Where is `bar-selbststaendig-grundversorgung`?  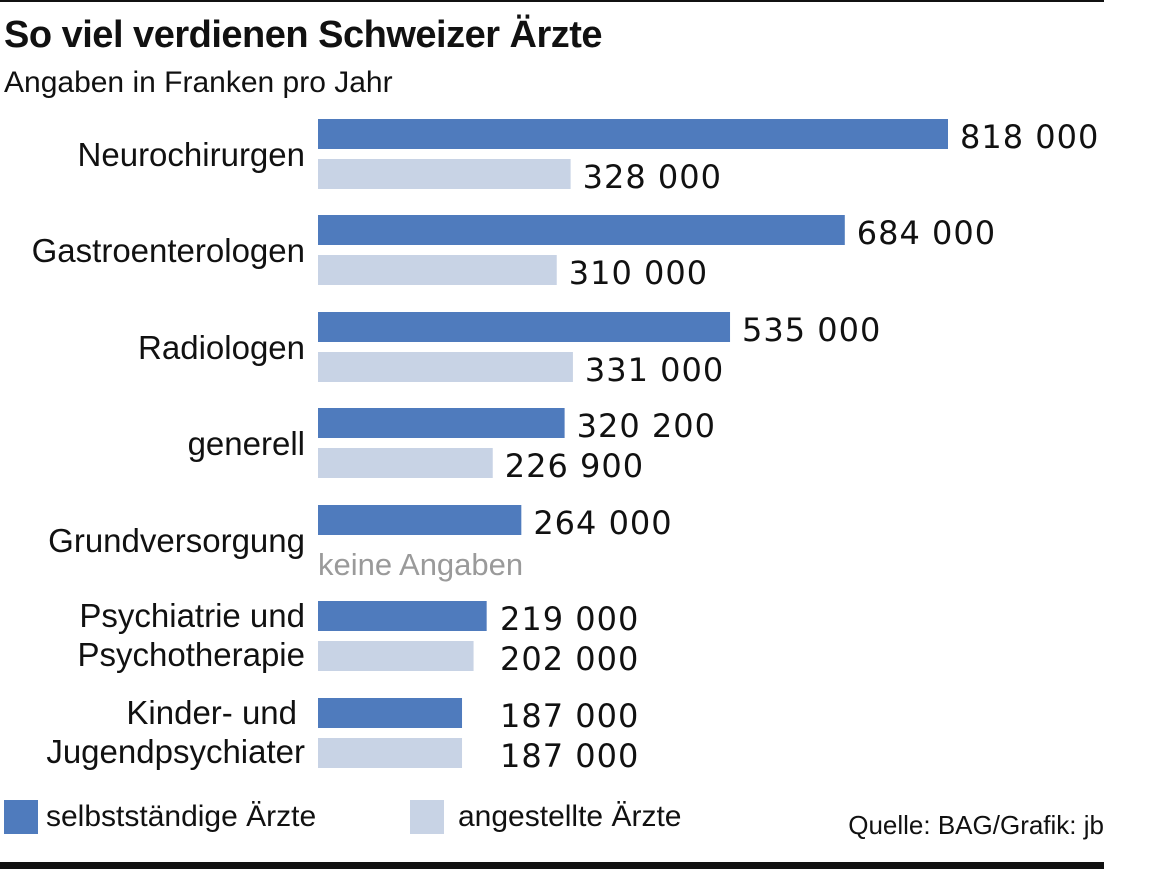 bar-selbststaendig-grundversorgung is located at coordinates (420, 520).